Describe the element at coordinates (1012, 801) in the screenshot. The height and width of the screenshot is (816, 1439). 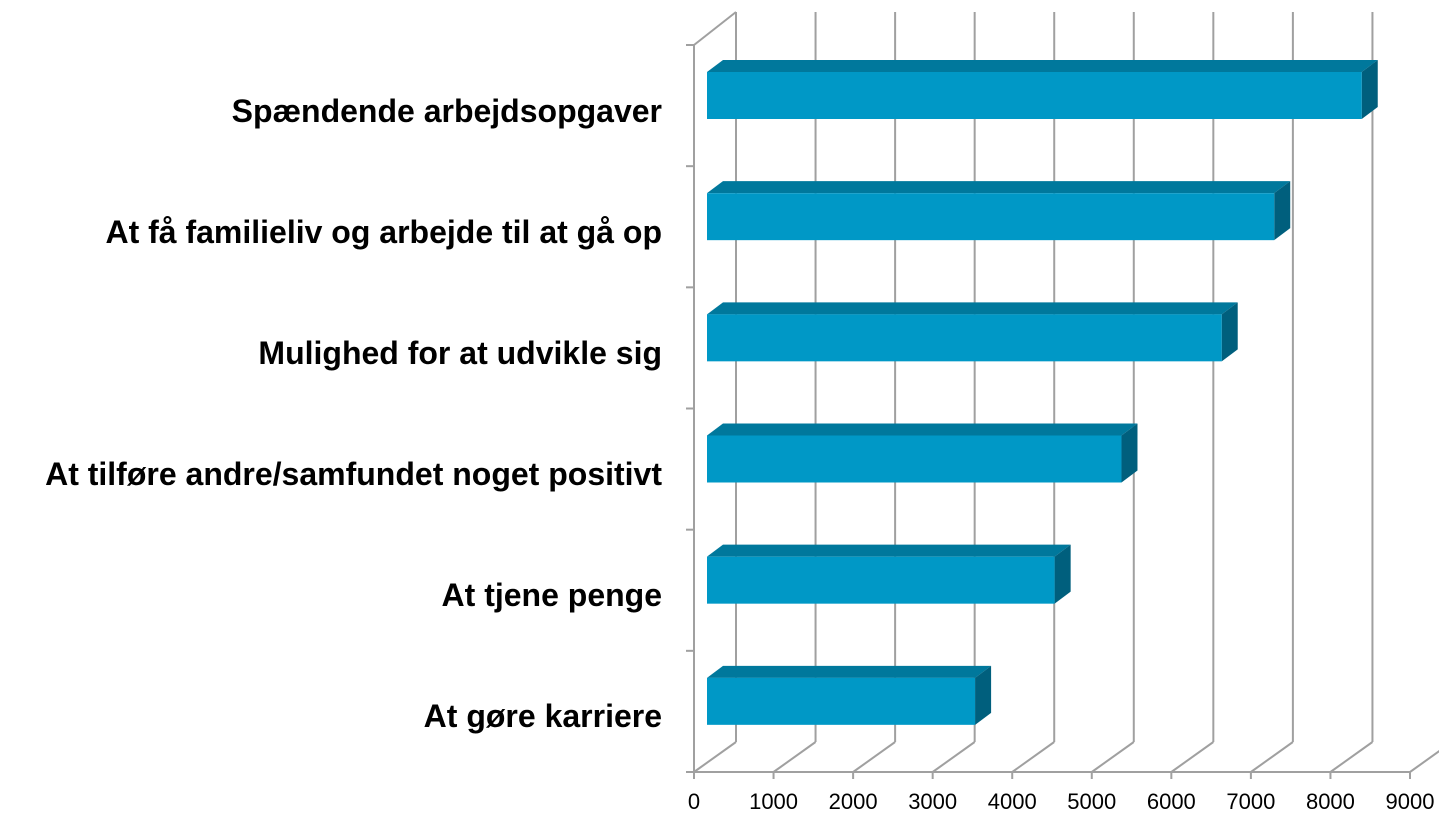
I see `x-tick-label: 4000` at that location.